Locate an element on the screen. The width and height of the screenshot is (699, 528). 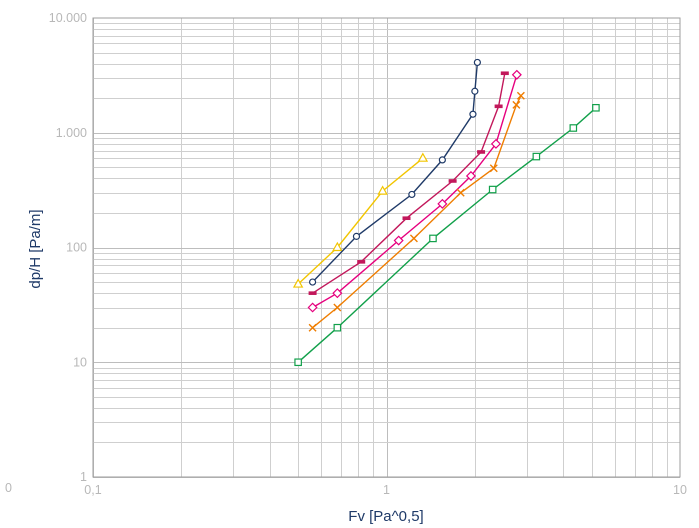
origin-tick-label: 0 is located at coordinates (8, 488).